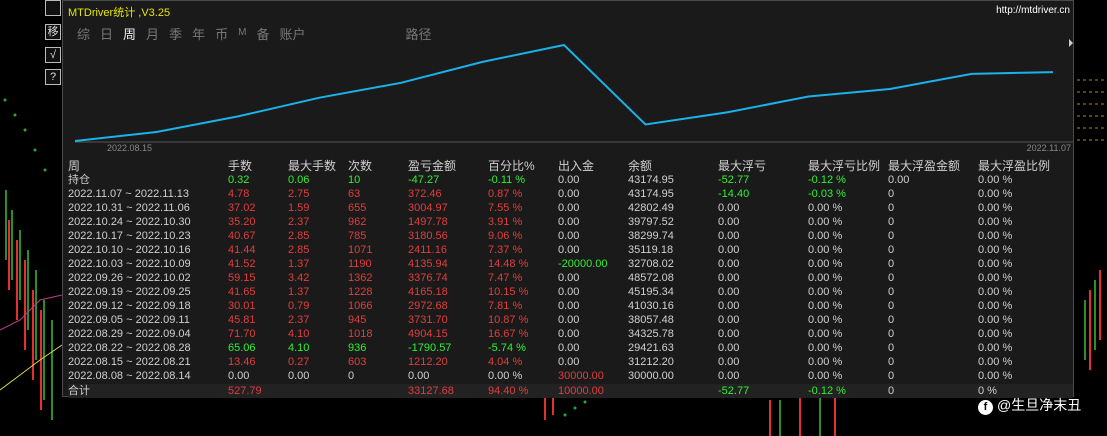  Describe the element at coordinates (242, 264) in the screenshot. I see `table-cell-col1: 41.52` at that location.